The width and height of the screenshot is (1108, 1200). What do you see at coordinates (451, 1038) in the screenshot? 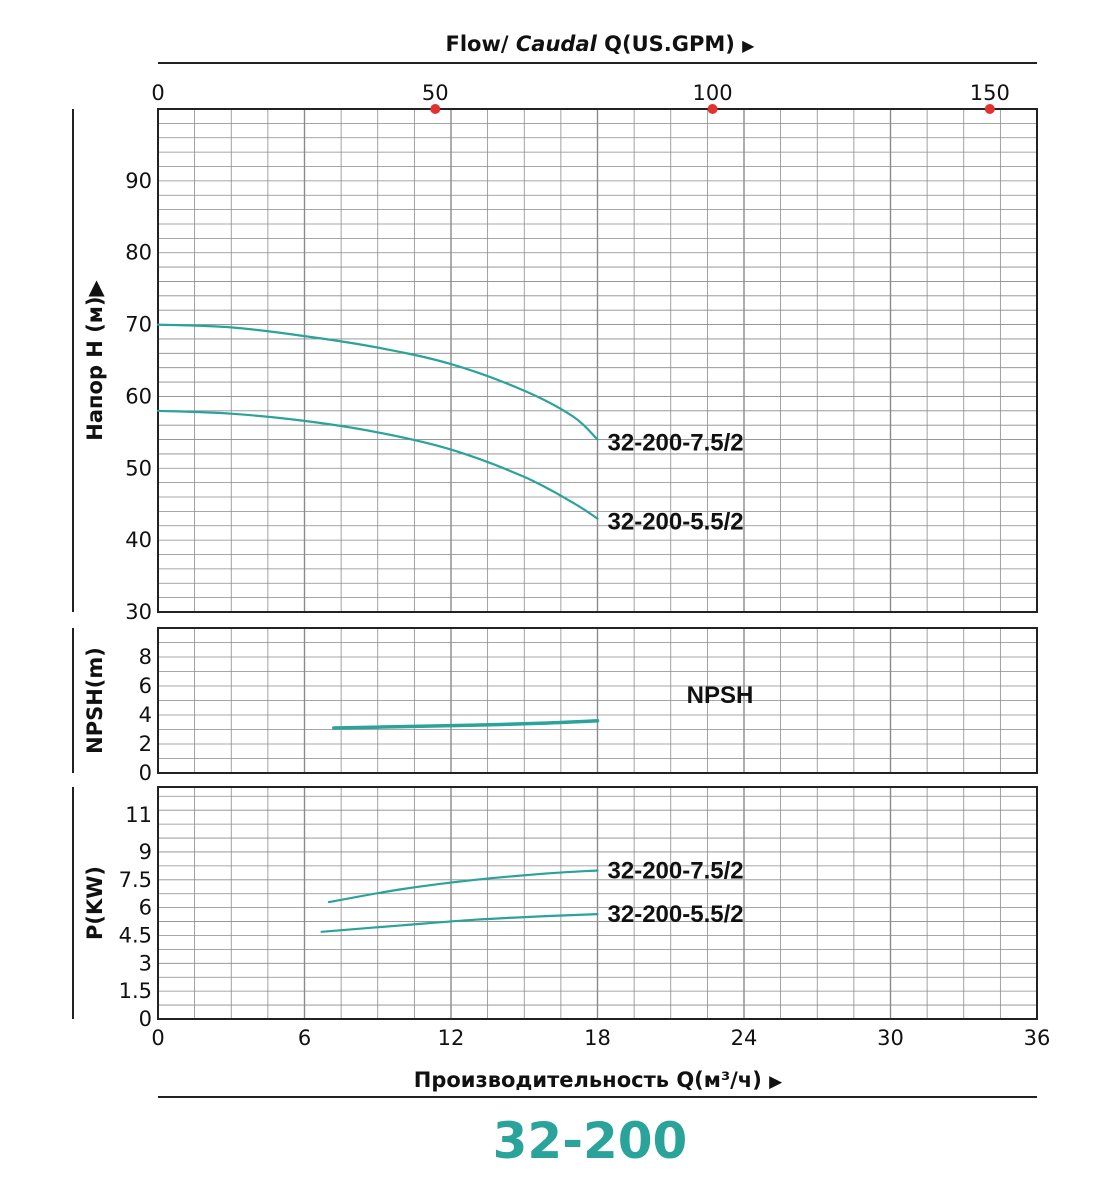
I see `x-tick-label: 12` at bounding box center [451, 1038].